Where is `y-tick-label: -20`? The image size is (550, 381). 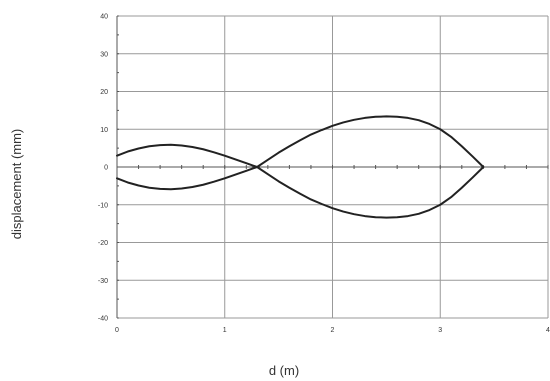
y-tick-label: -20 is located at coordinates (103, 243).